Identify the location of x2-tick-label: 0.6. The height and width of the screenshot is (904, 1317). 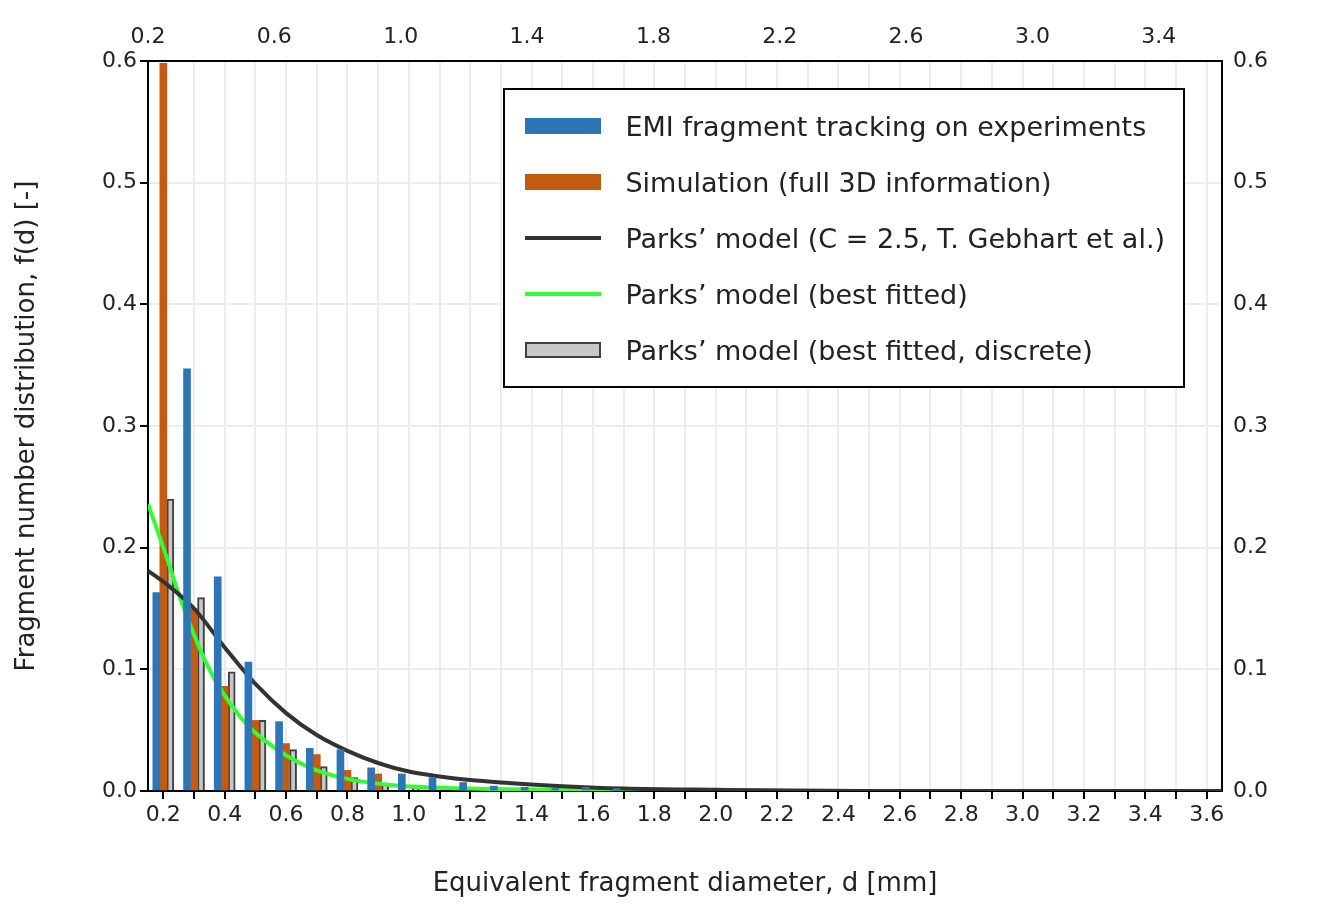
(274, 35).